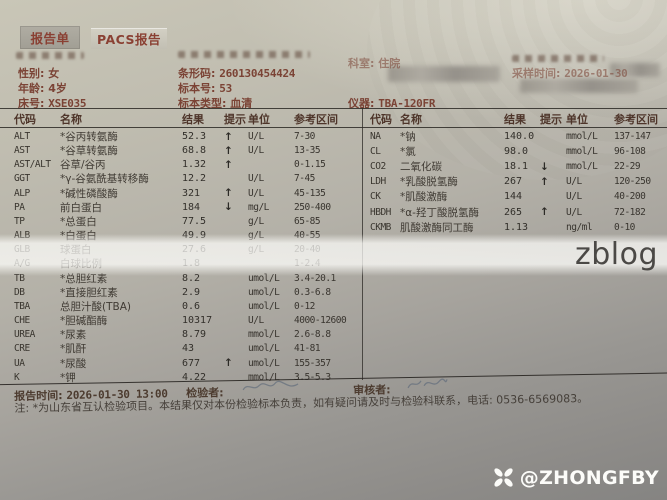 The image size is (667, 500). I want to click on lab-row: CK *肌酸激酶 144 U/L 40-200, so click(515, 196).